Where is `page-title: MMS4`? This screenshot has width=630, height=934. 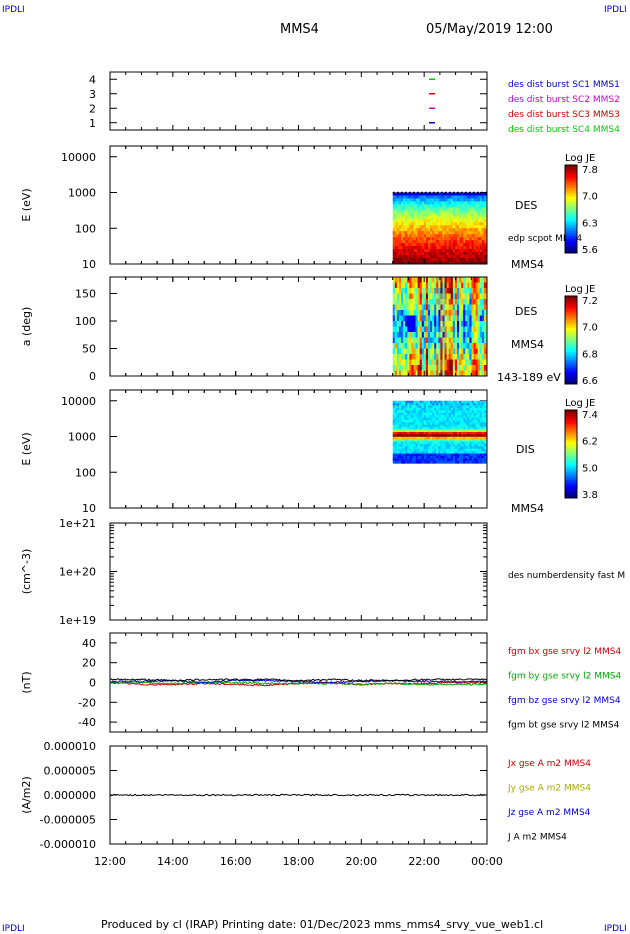
page-title: MMS4 is located at coordinates (299, 29).